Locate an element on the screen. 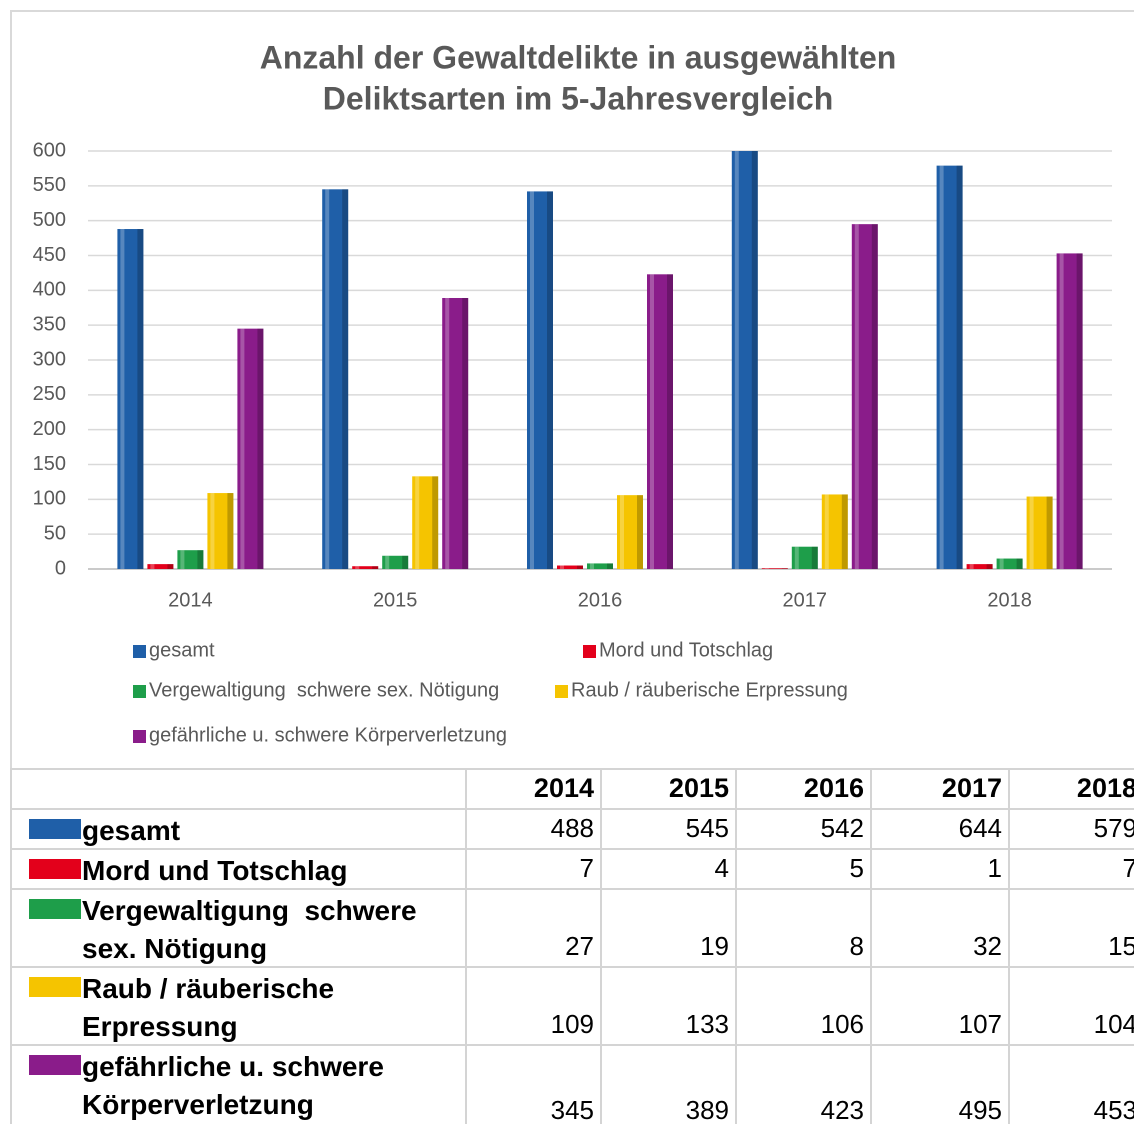 The image size is (1134, 1124). table-value: 109 is located at coordinates (533, 1006).